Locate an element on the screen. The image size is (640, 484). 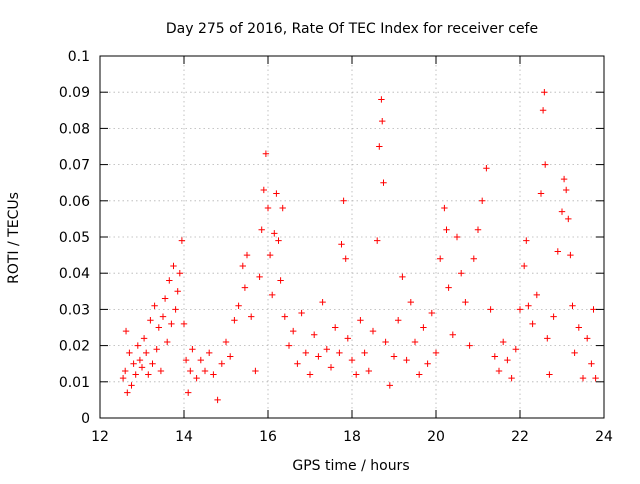
y-tick-label: 0.07 is located at coordinates (74, 166).